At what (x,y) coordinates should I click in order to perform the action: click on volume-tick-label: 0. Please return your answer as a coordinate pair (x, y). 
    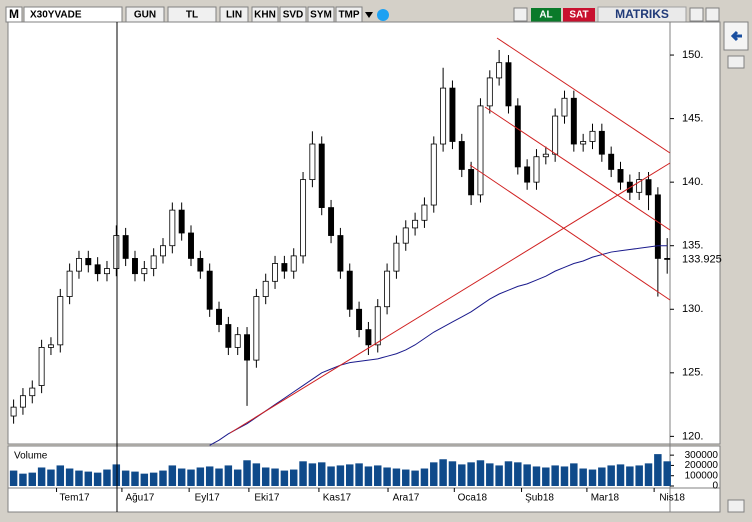
    Looking at the image, I should click on (715, 486).